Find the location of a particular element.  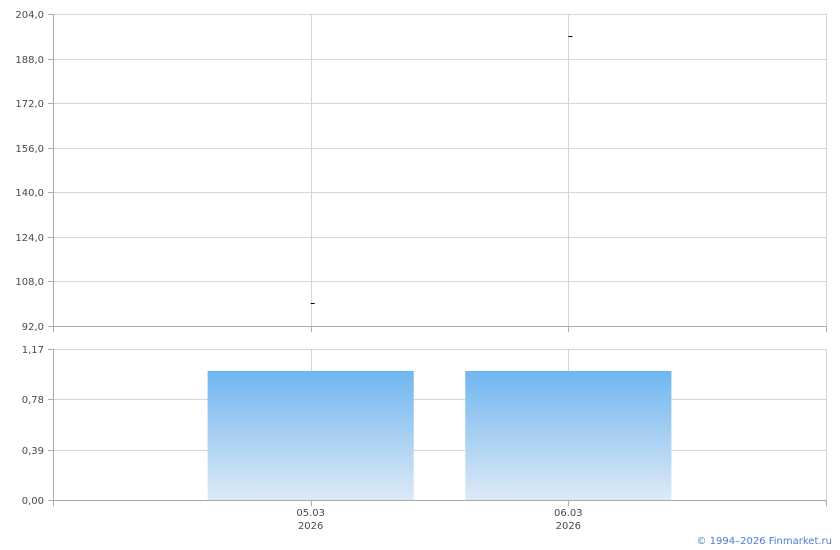

y-tick-label: 124,0 is located at coordinates (29, 238).